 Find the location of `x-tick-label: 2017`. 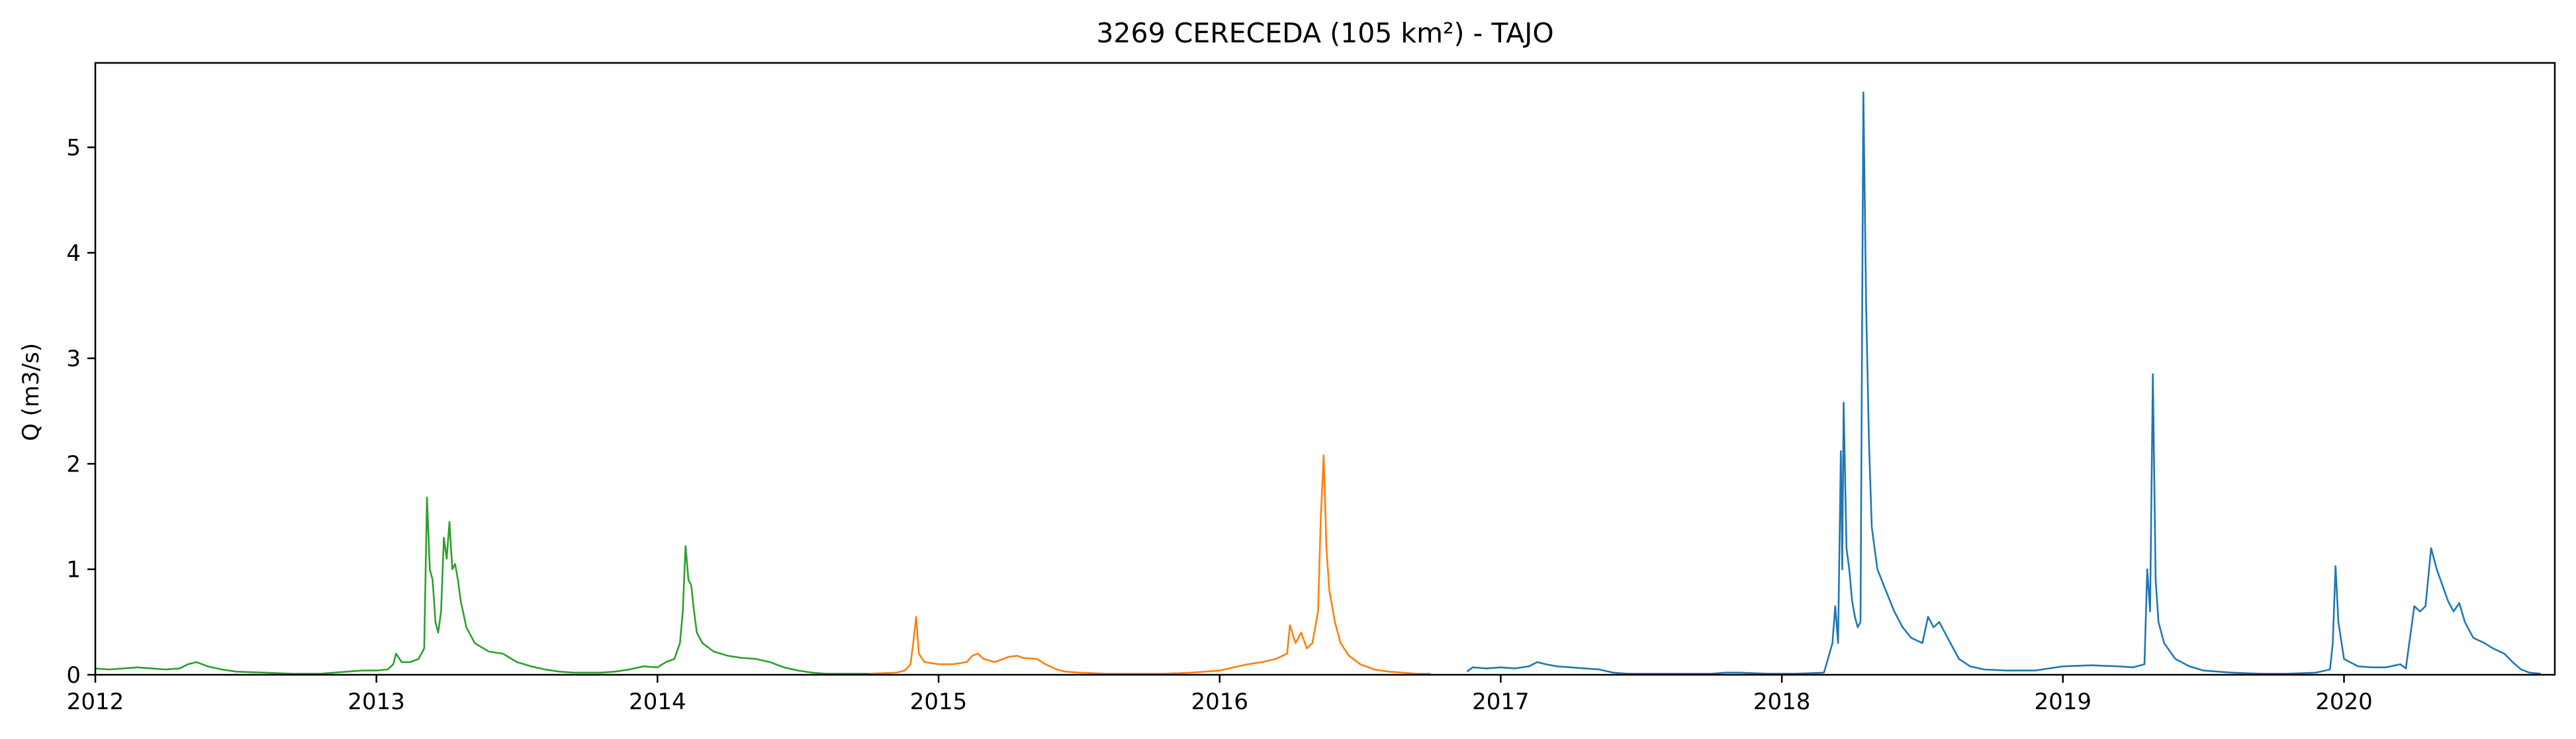

x-tick-label: 2017 is located at coordinates (1501, 702).